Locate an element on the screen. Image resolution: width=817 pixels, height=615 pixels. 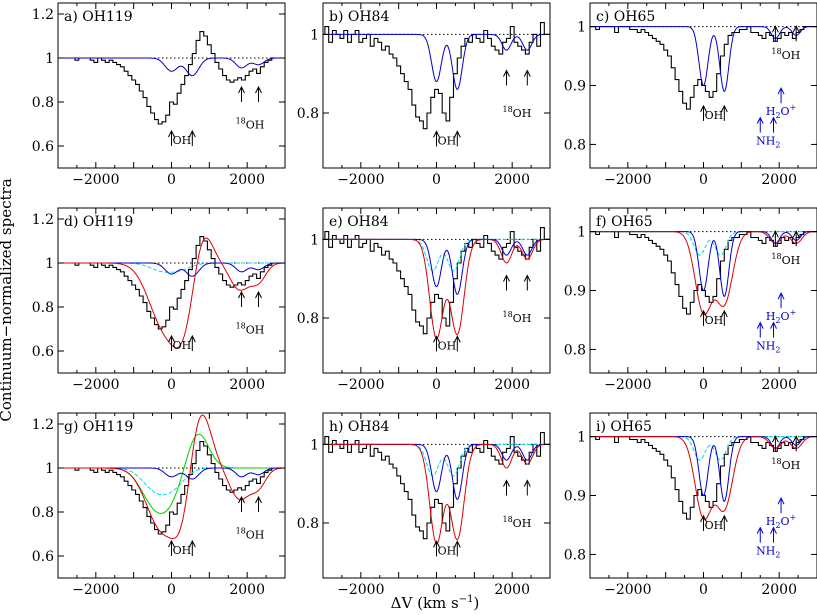
panel-title: d) OH119 is located at coordinates (98, 222).